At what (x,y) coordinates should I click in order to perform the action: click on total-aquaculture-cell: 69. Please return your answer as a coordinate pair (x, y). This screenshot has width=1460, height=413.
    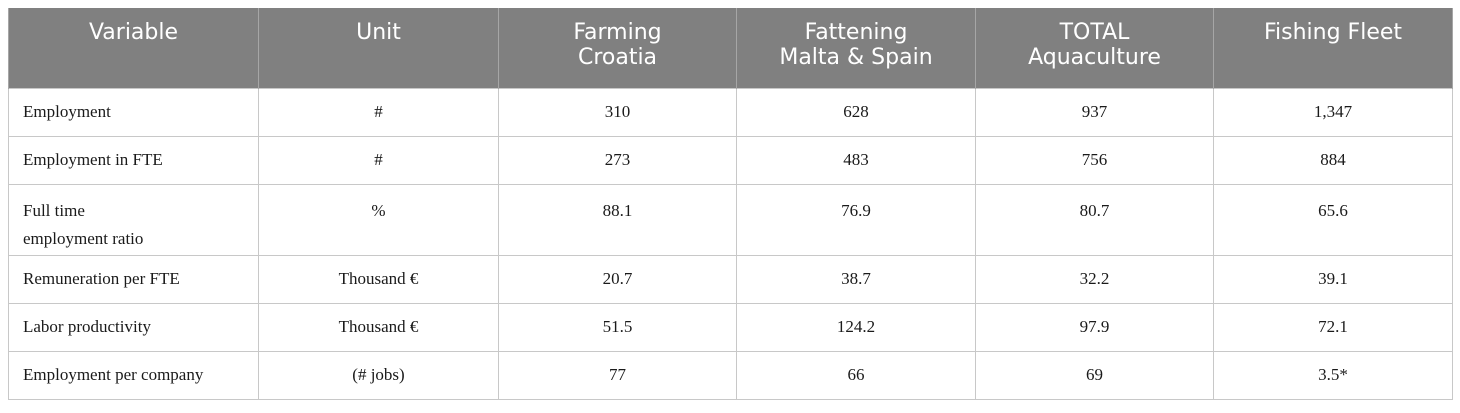
    Looking at the image, I should click on (1094, 375).